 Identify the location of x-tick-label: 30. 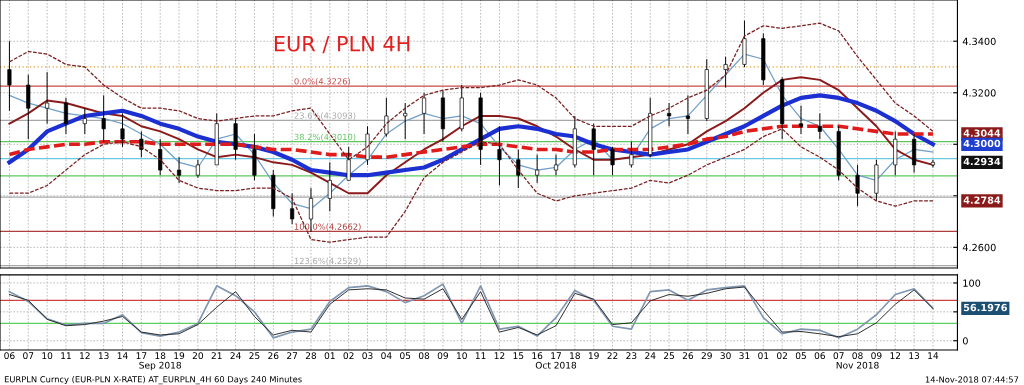
(725, 356).